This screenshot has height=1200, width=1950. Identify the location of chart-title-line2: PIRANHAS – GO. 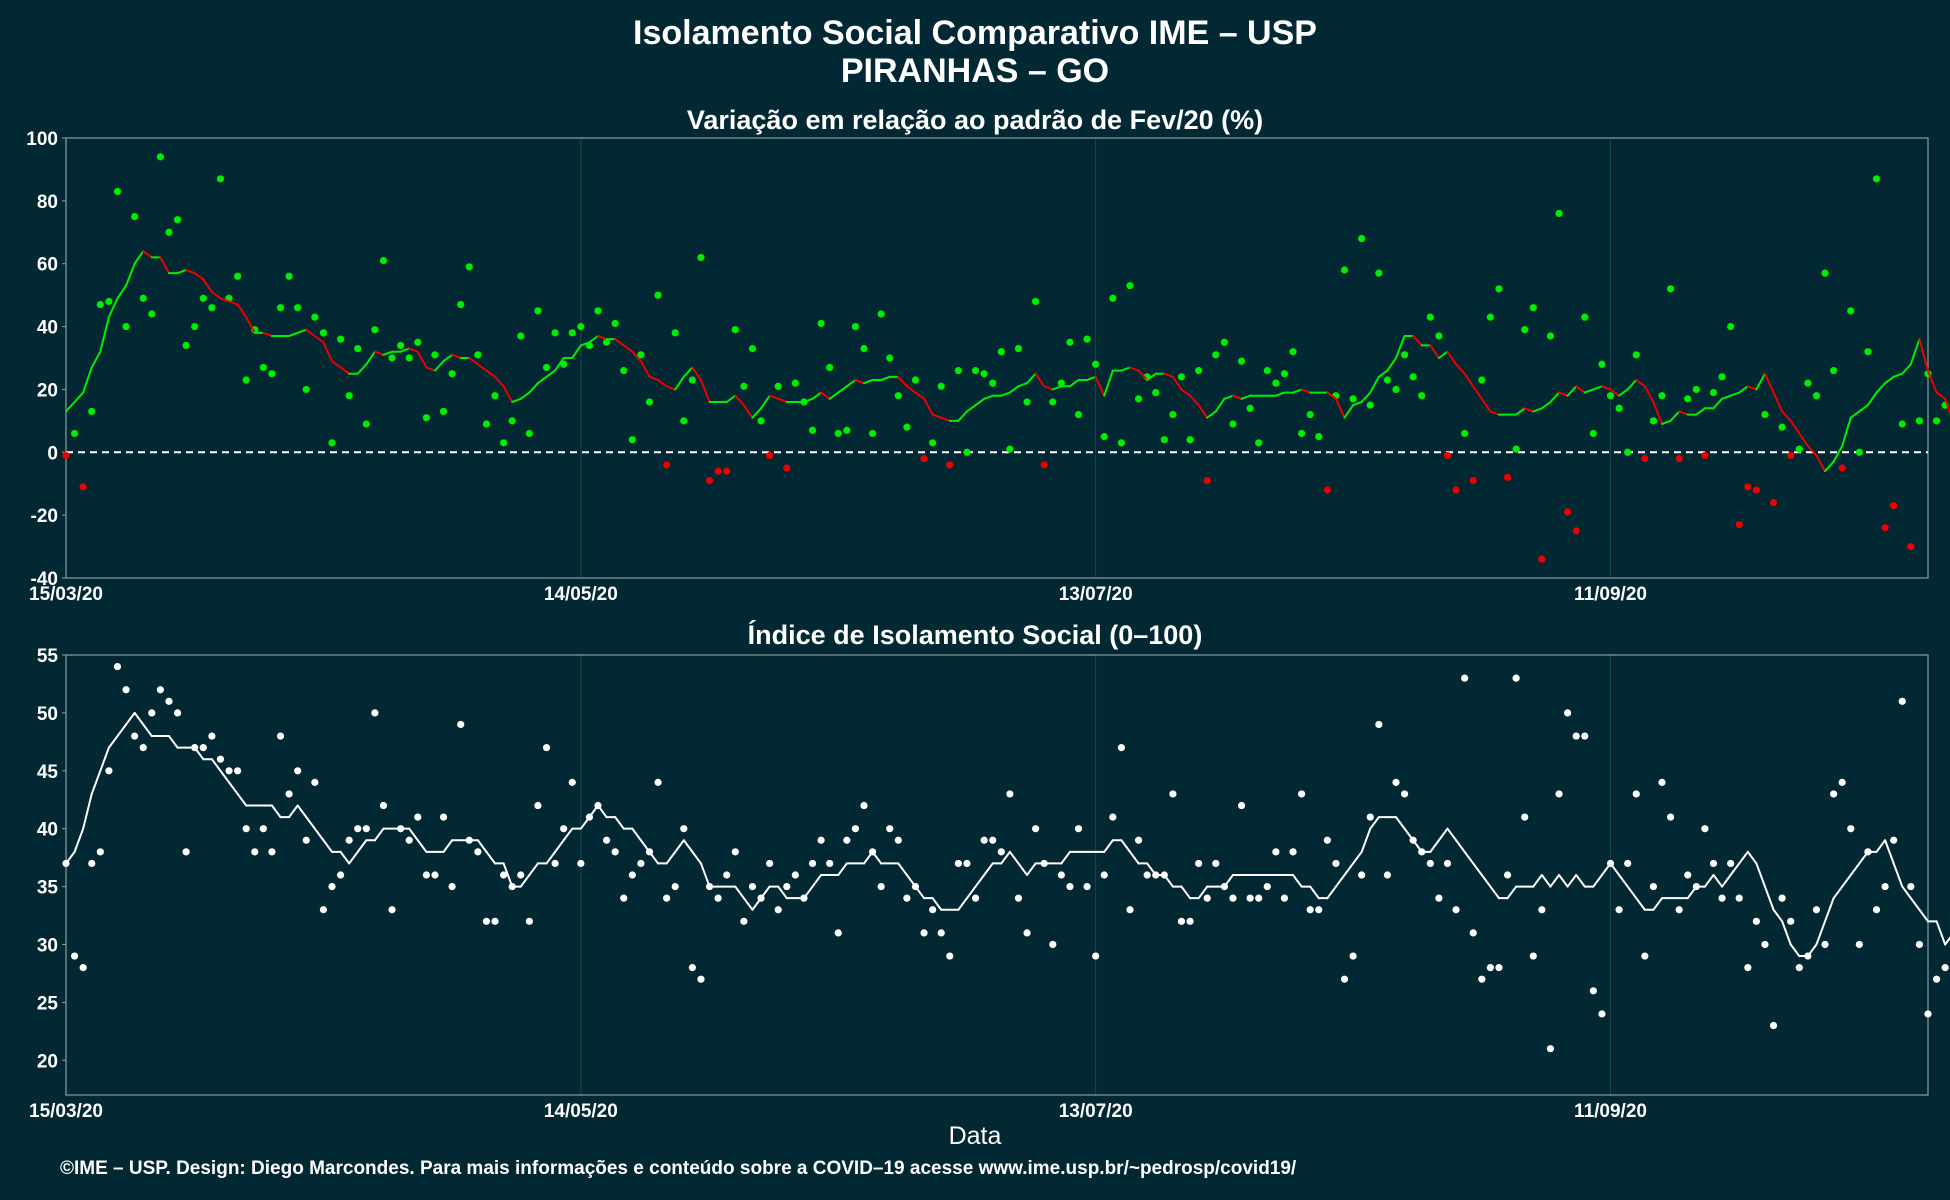
(975, 71).